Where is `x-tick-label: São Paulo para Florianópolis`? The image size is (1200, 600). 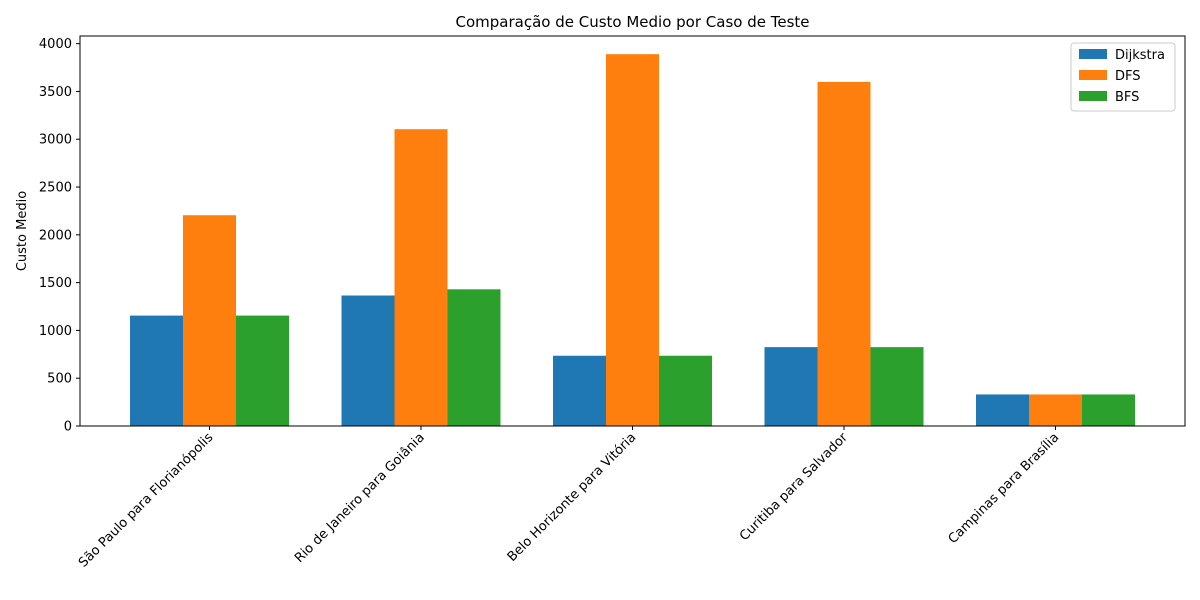
x-tick-label: São Paulo para Florianópolis is located at coordinates (146, 500).